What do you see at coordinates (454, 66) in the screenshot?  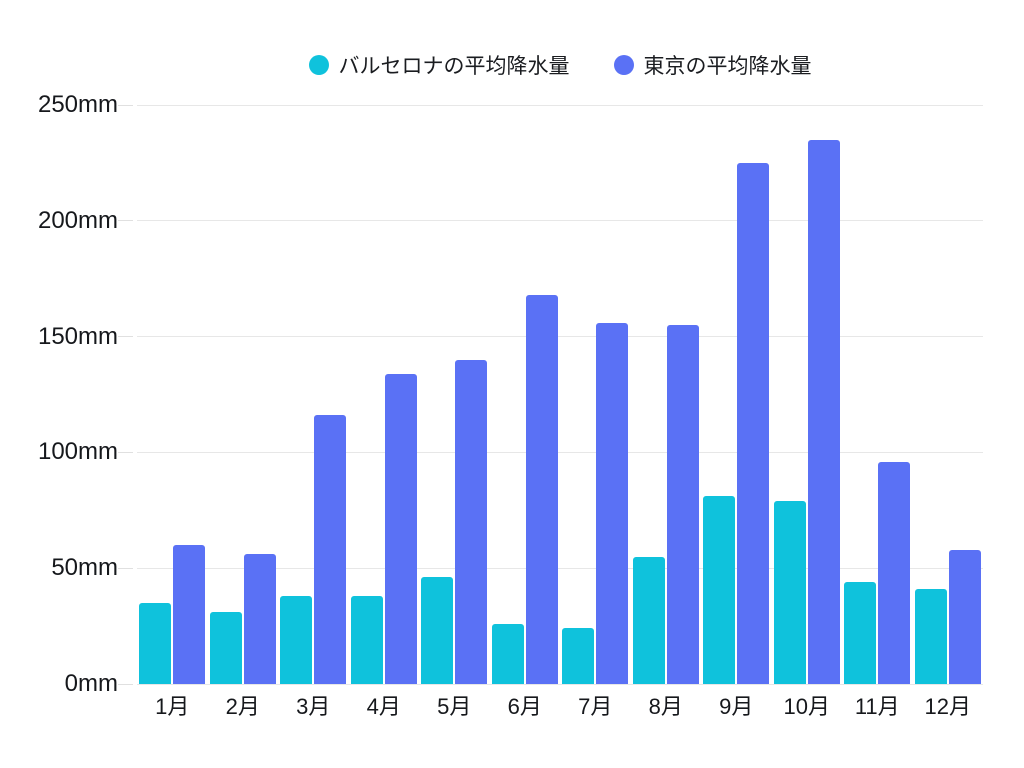 I see `legend-label-barcelona: バルセロナの平均降水量` at bounding box center [454, 66].